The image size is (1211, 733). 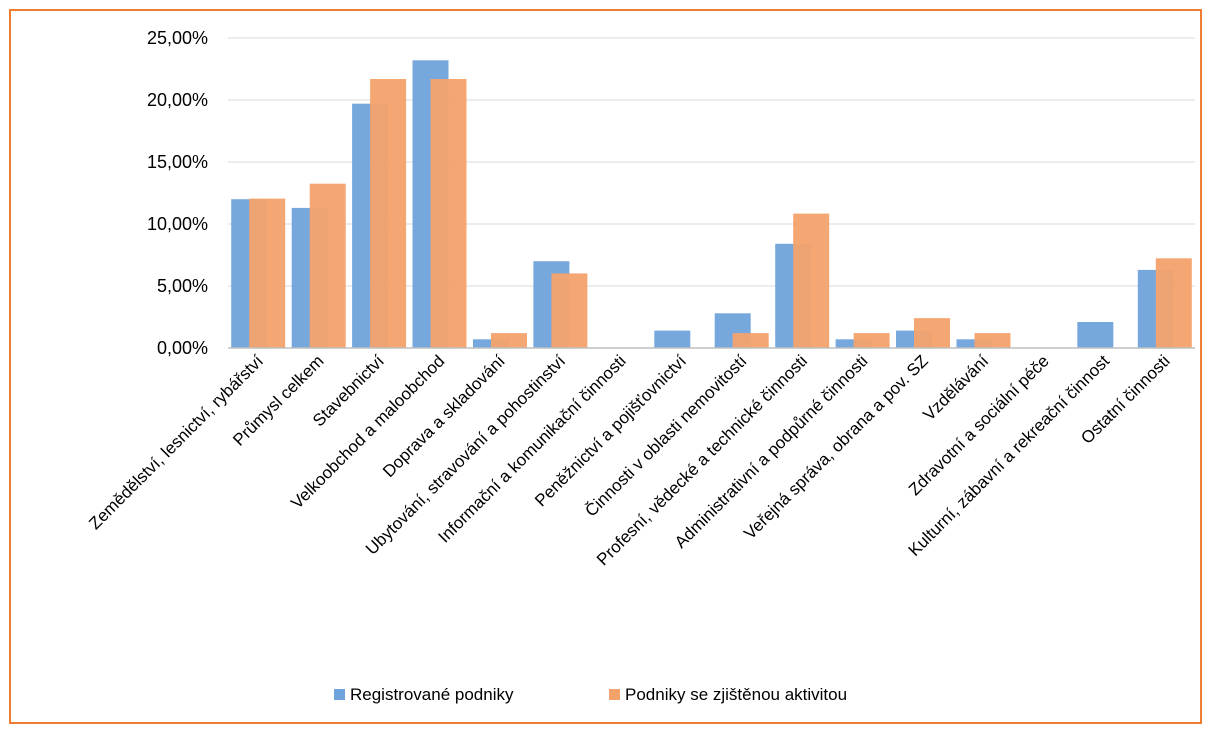 What do you see at coordinates (182, 286) in the screenshot?
I see `y-tick-label: 5,00%` at bounding box center [182, 286].